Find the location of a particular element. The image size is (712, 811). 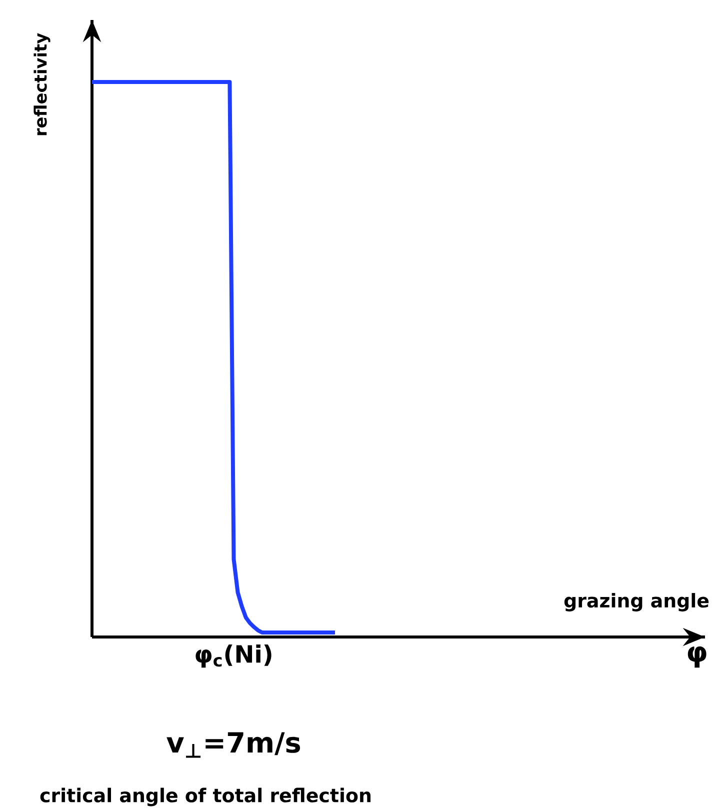

y-axis-title: reflectivity is located at coordinates (42, 84).